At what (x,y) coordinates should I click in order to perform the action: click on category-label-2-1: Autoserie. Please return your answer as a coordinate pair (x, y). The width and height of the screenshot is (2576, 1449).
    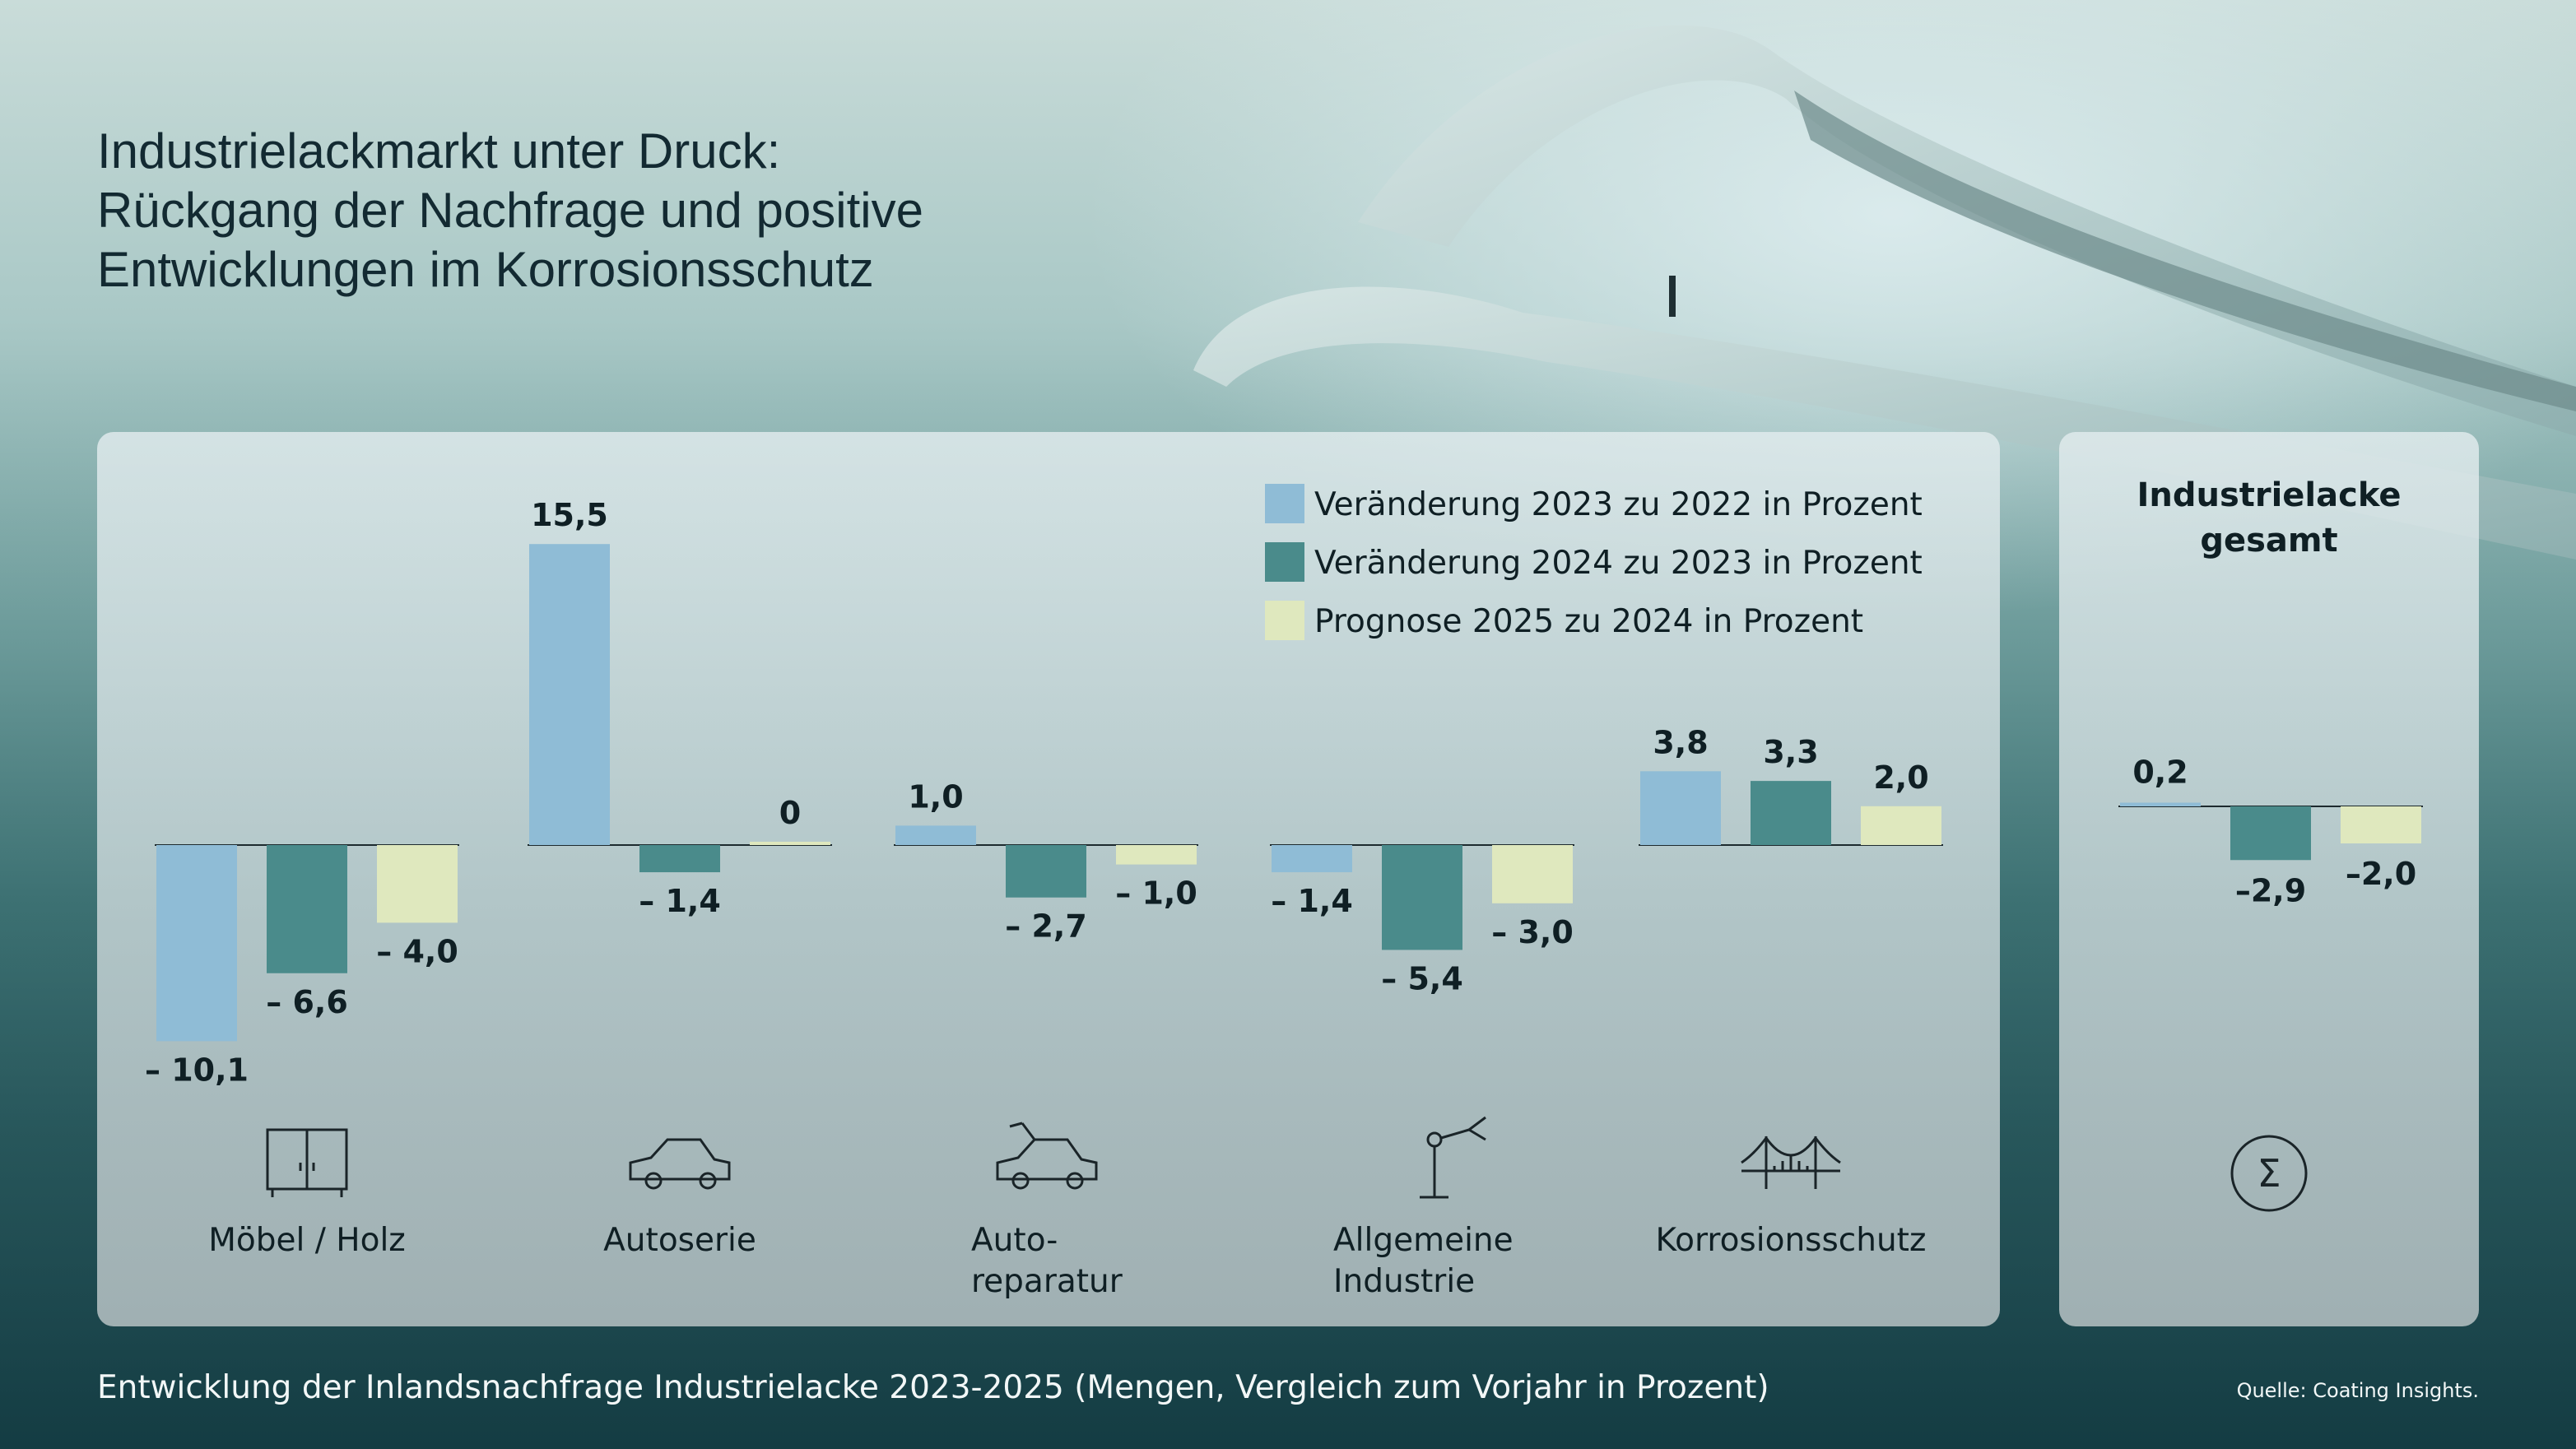
    Looking at the image, I should click on (679, 1240).